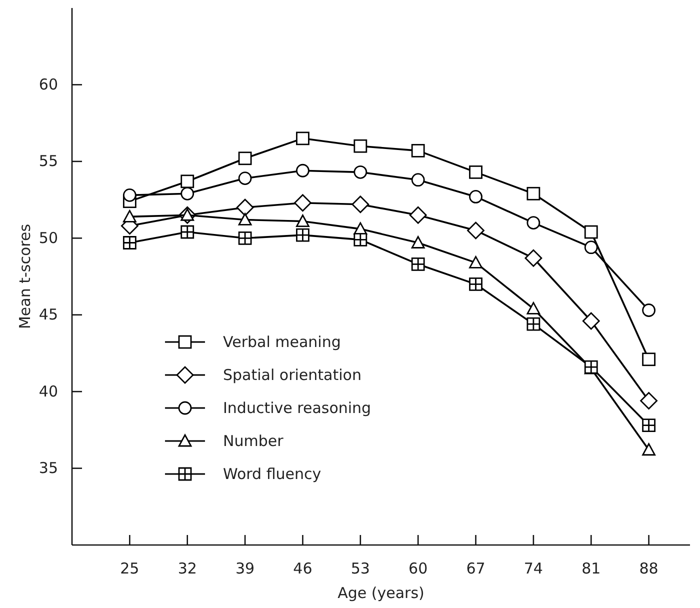 The height and width of the screenshot is (608, 700). What do you see at coordinates (476, 569) in the screenshot?
I see `x-tick-label: 67` at bounding box center [476, 569].